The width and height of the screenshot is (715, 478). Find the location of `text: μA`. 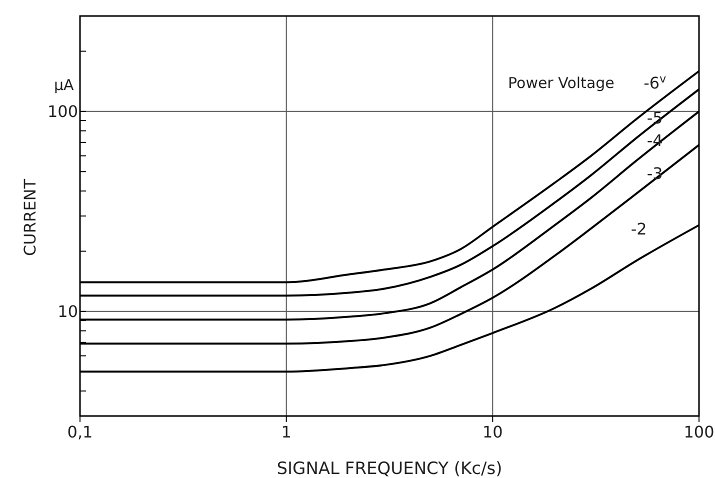

text: μA is located at coordinates (64, 85).